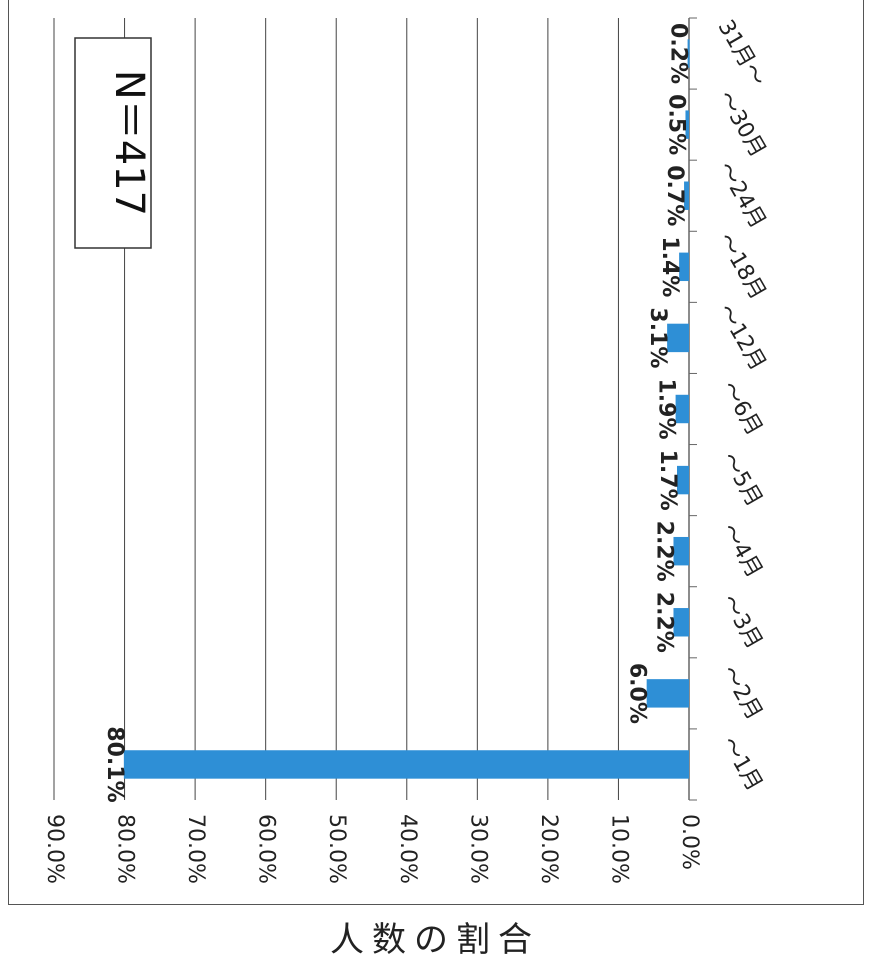  What do you see at coordinates (742, 195) in the screenshot?
I see `category-label: ～24月` at bounding box center [742, 195].